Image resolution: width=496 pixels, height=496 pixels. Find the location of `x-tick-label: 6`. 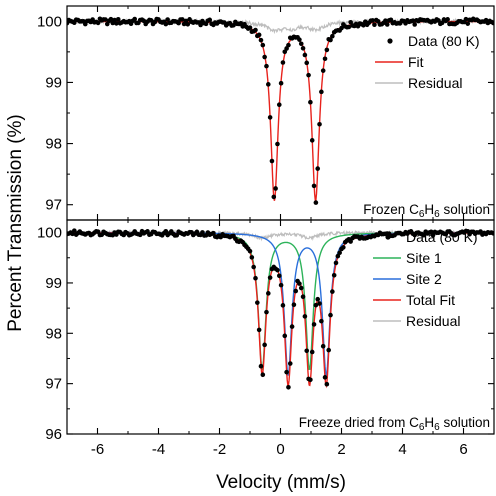

x-tick-label: 6 is located at coordinates (463, 449).